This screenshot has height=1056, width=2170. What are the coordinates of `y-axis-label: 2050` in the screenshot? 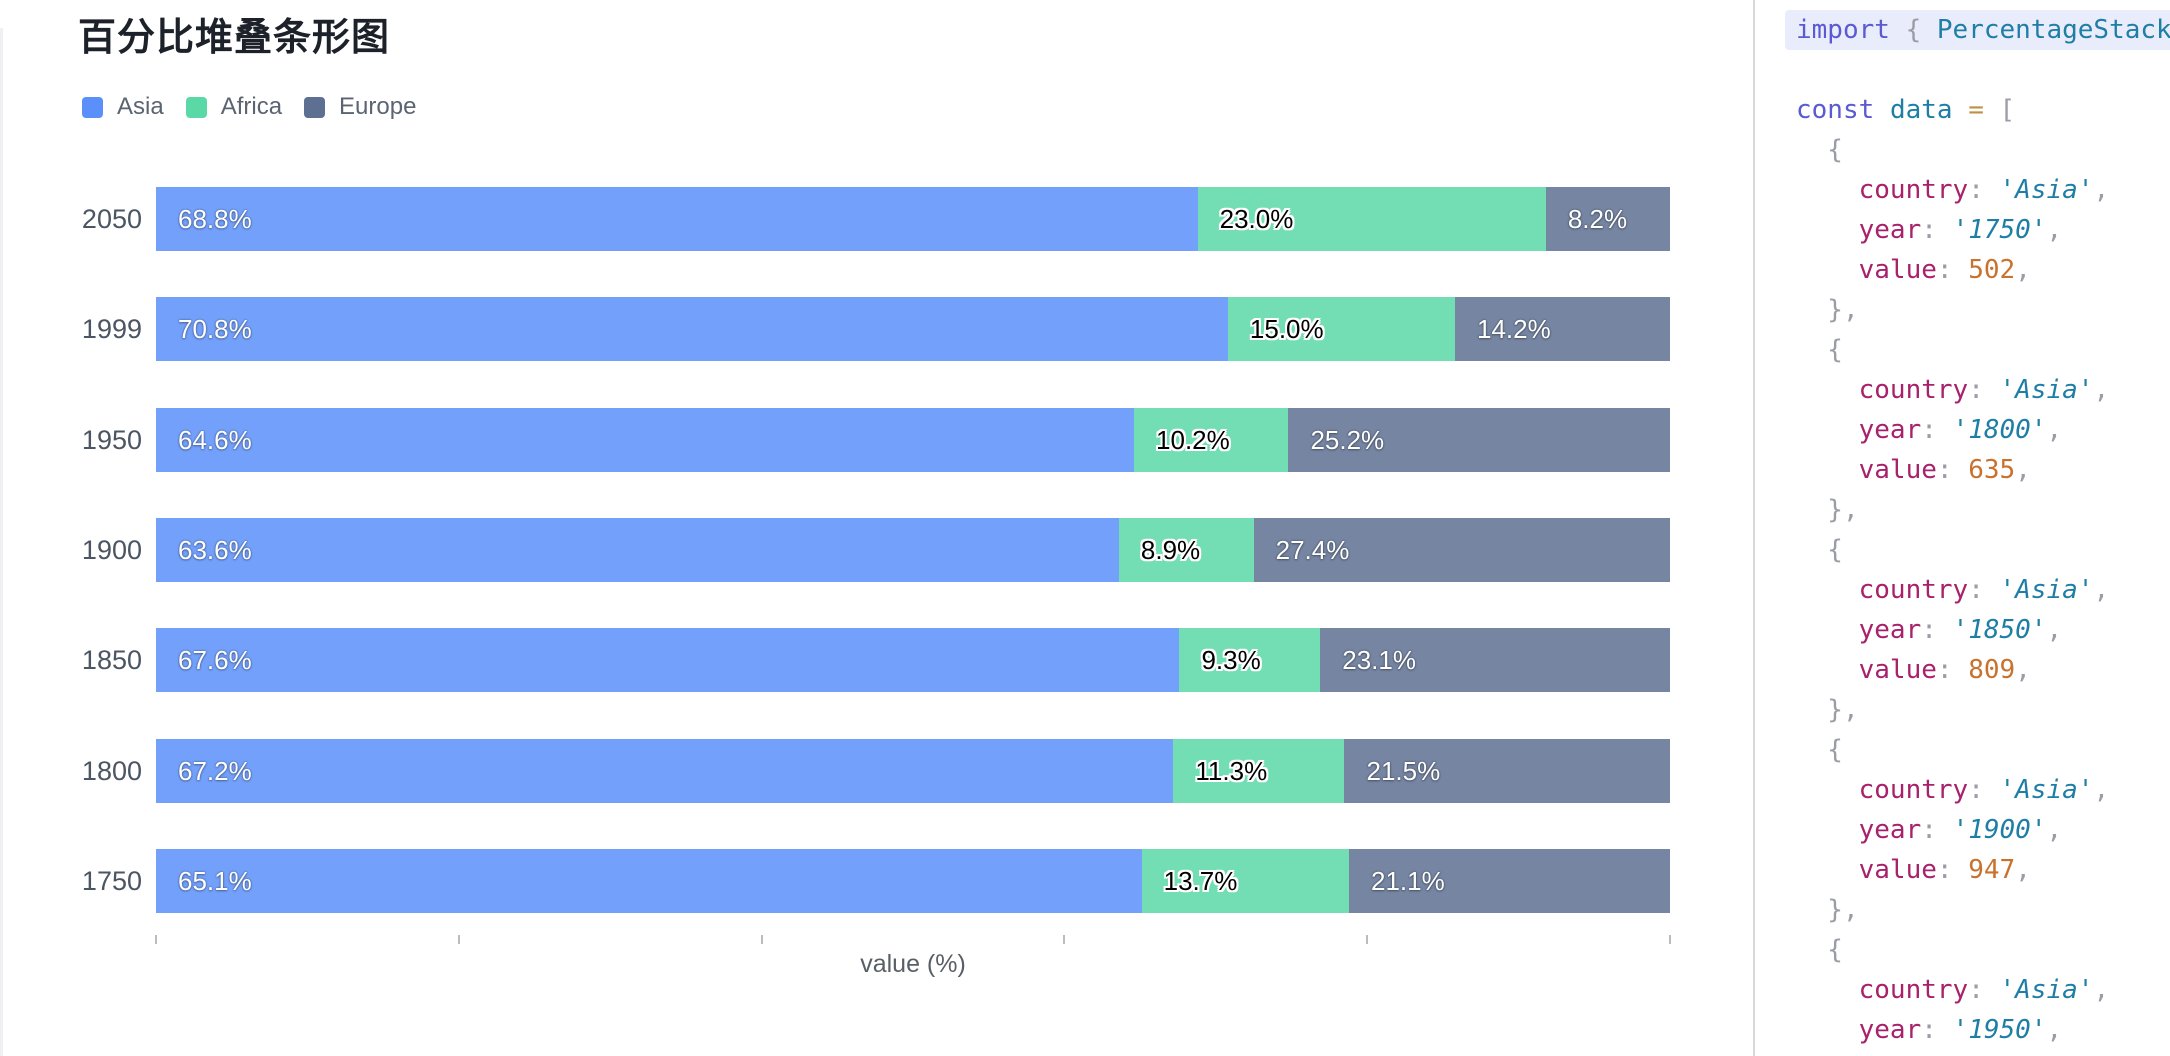 It's located at (111, 219).